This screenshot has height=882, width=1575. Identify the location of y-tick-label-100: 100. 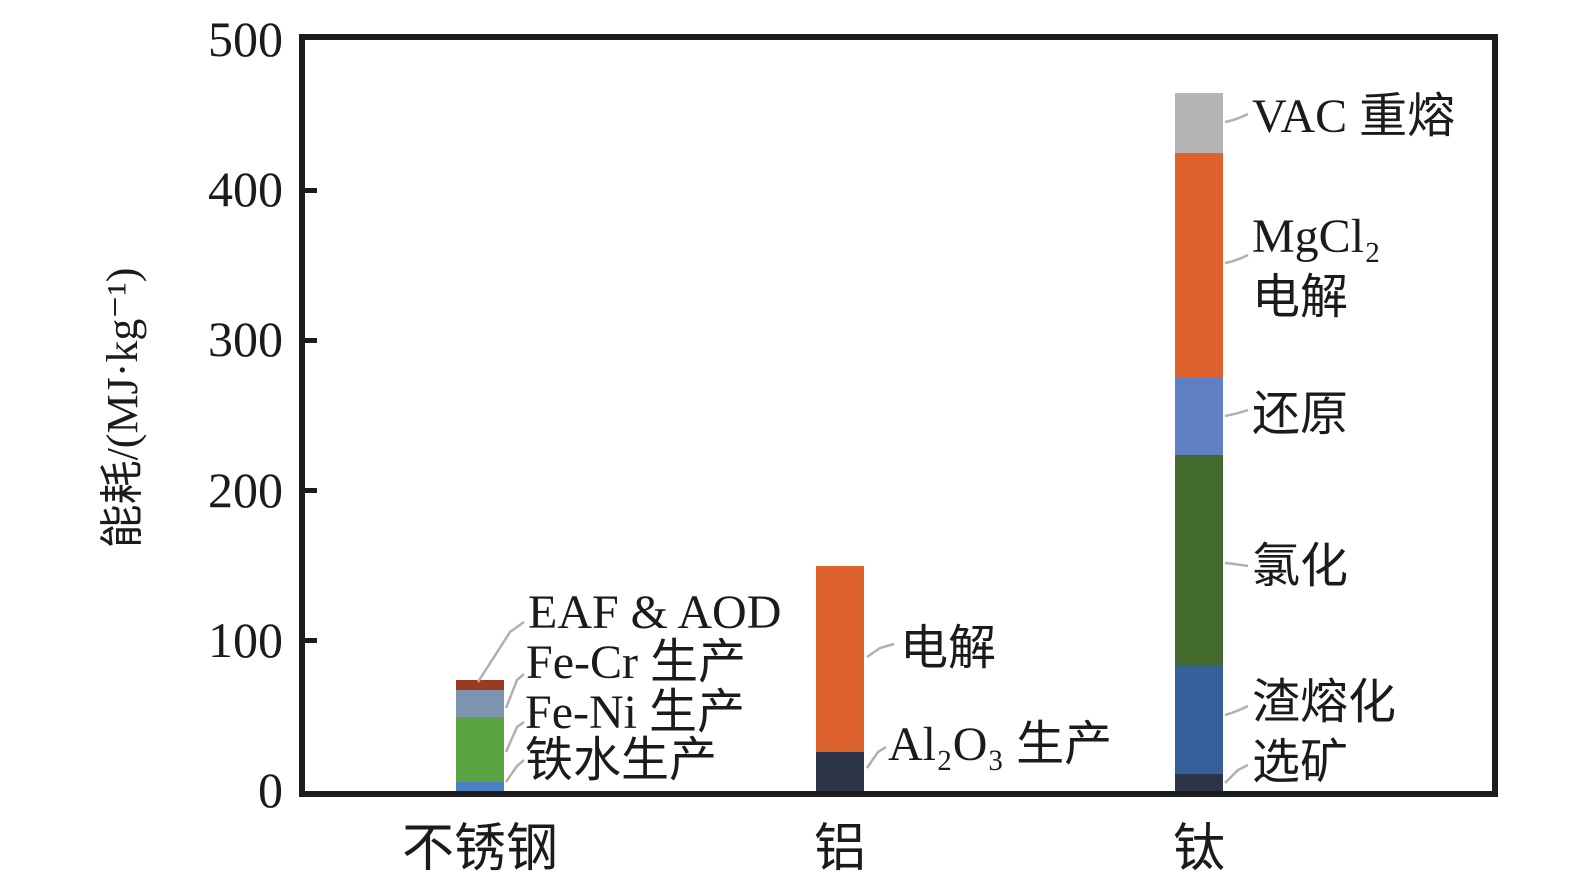
(245, 639).